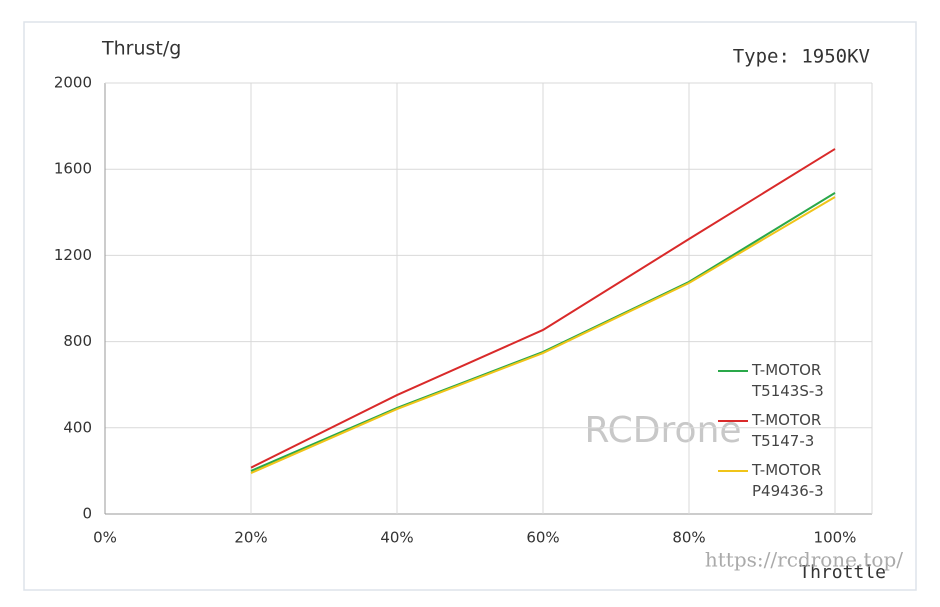 The width and height of the screenshot is (940, 607). What do you see at coordinates (73, 83) in the screenshot?
I see `y-tick-label: 2000` at bounding box center [73, 83].